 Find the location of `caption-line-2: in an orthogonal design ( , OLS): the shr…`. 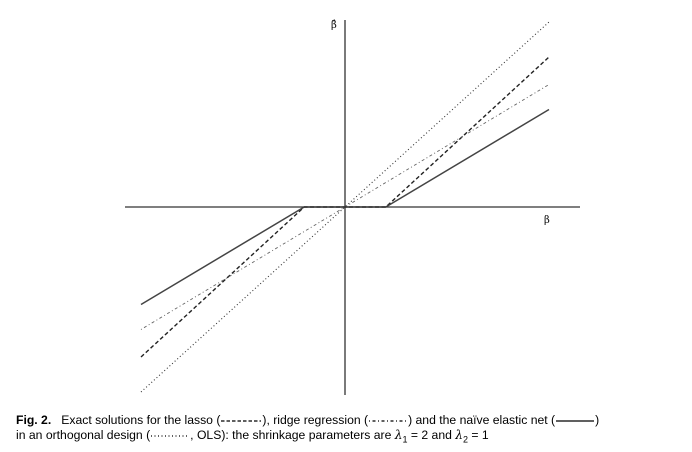

caption-line-2: in an orthogonal design ( , OLS): the shr… is located at coordinates (351, 436).